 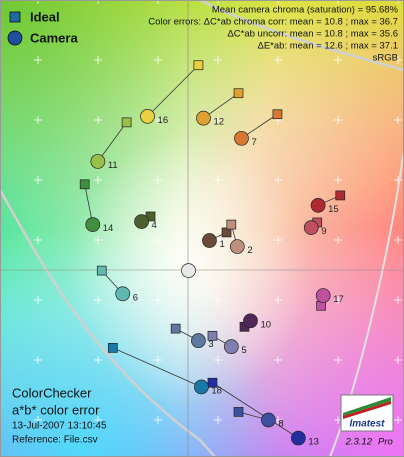 I want to click on patch-label: 2, so click(x=249, y=250).